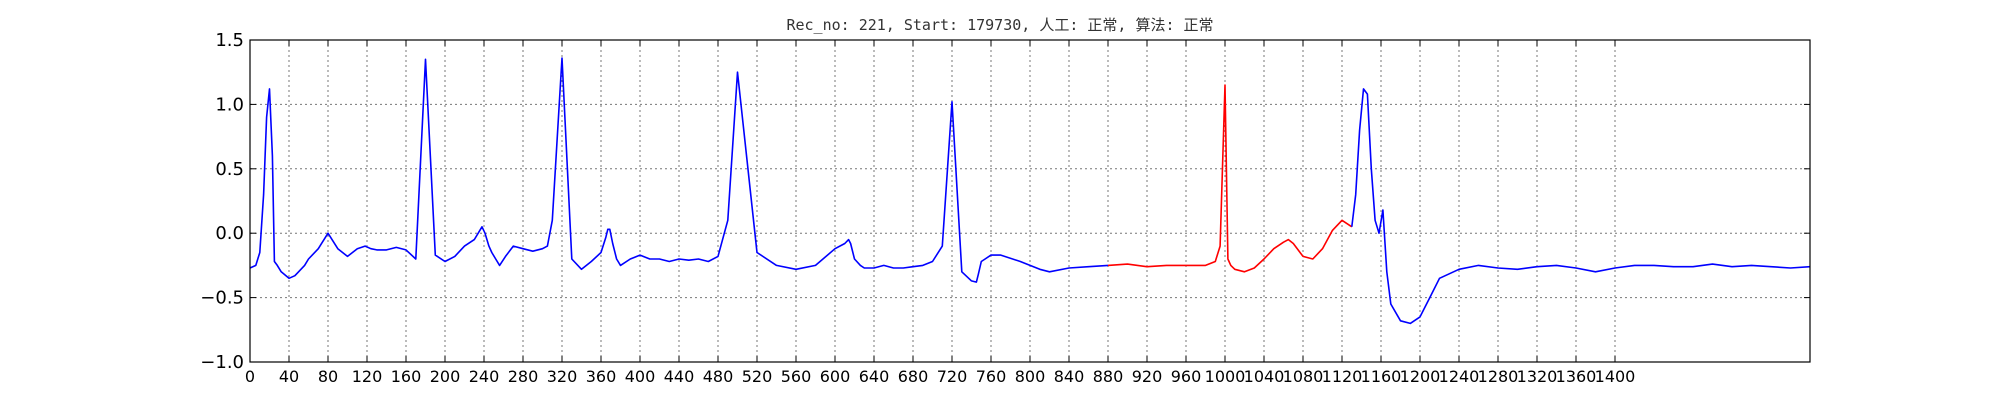 The image size is (2000, 400). What do you see at coordinates (1030, 376) in the screenshot?
I see `x-tick-label-20: 800` at bounding box center [1030, 376].